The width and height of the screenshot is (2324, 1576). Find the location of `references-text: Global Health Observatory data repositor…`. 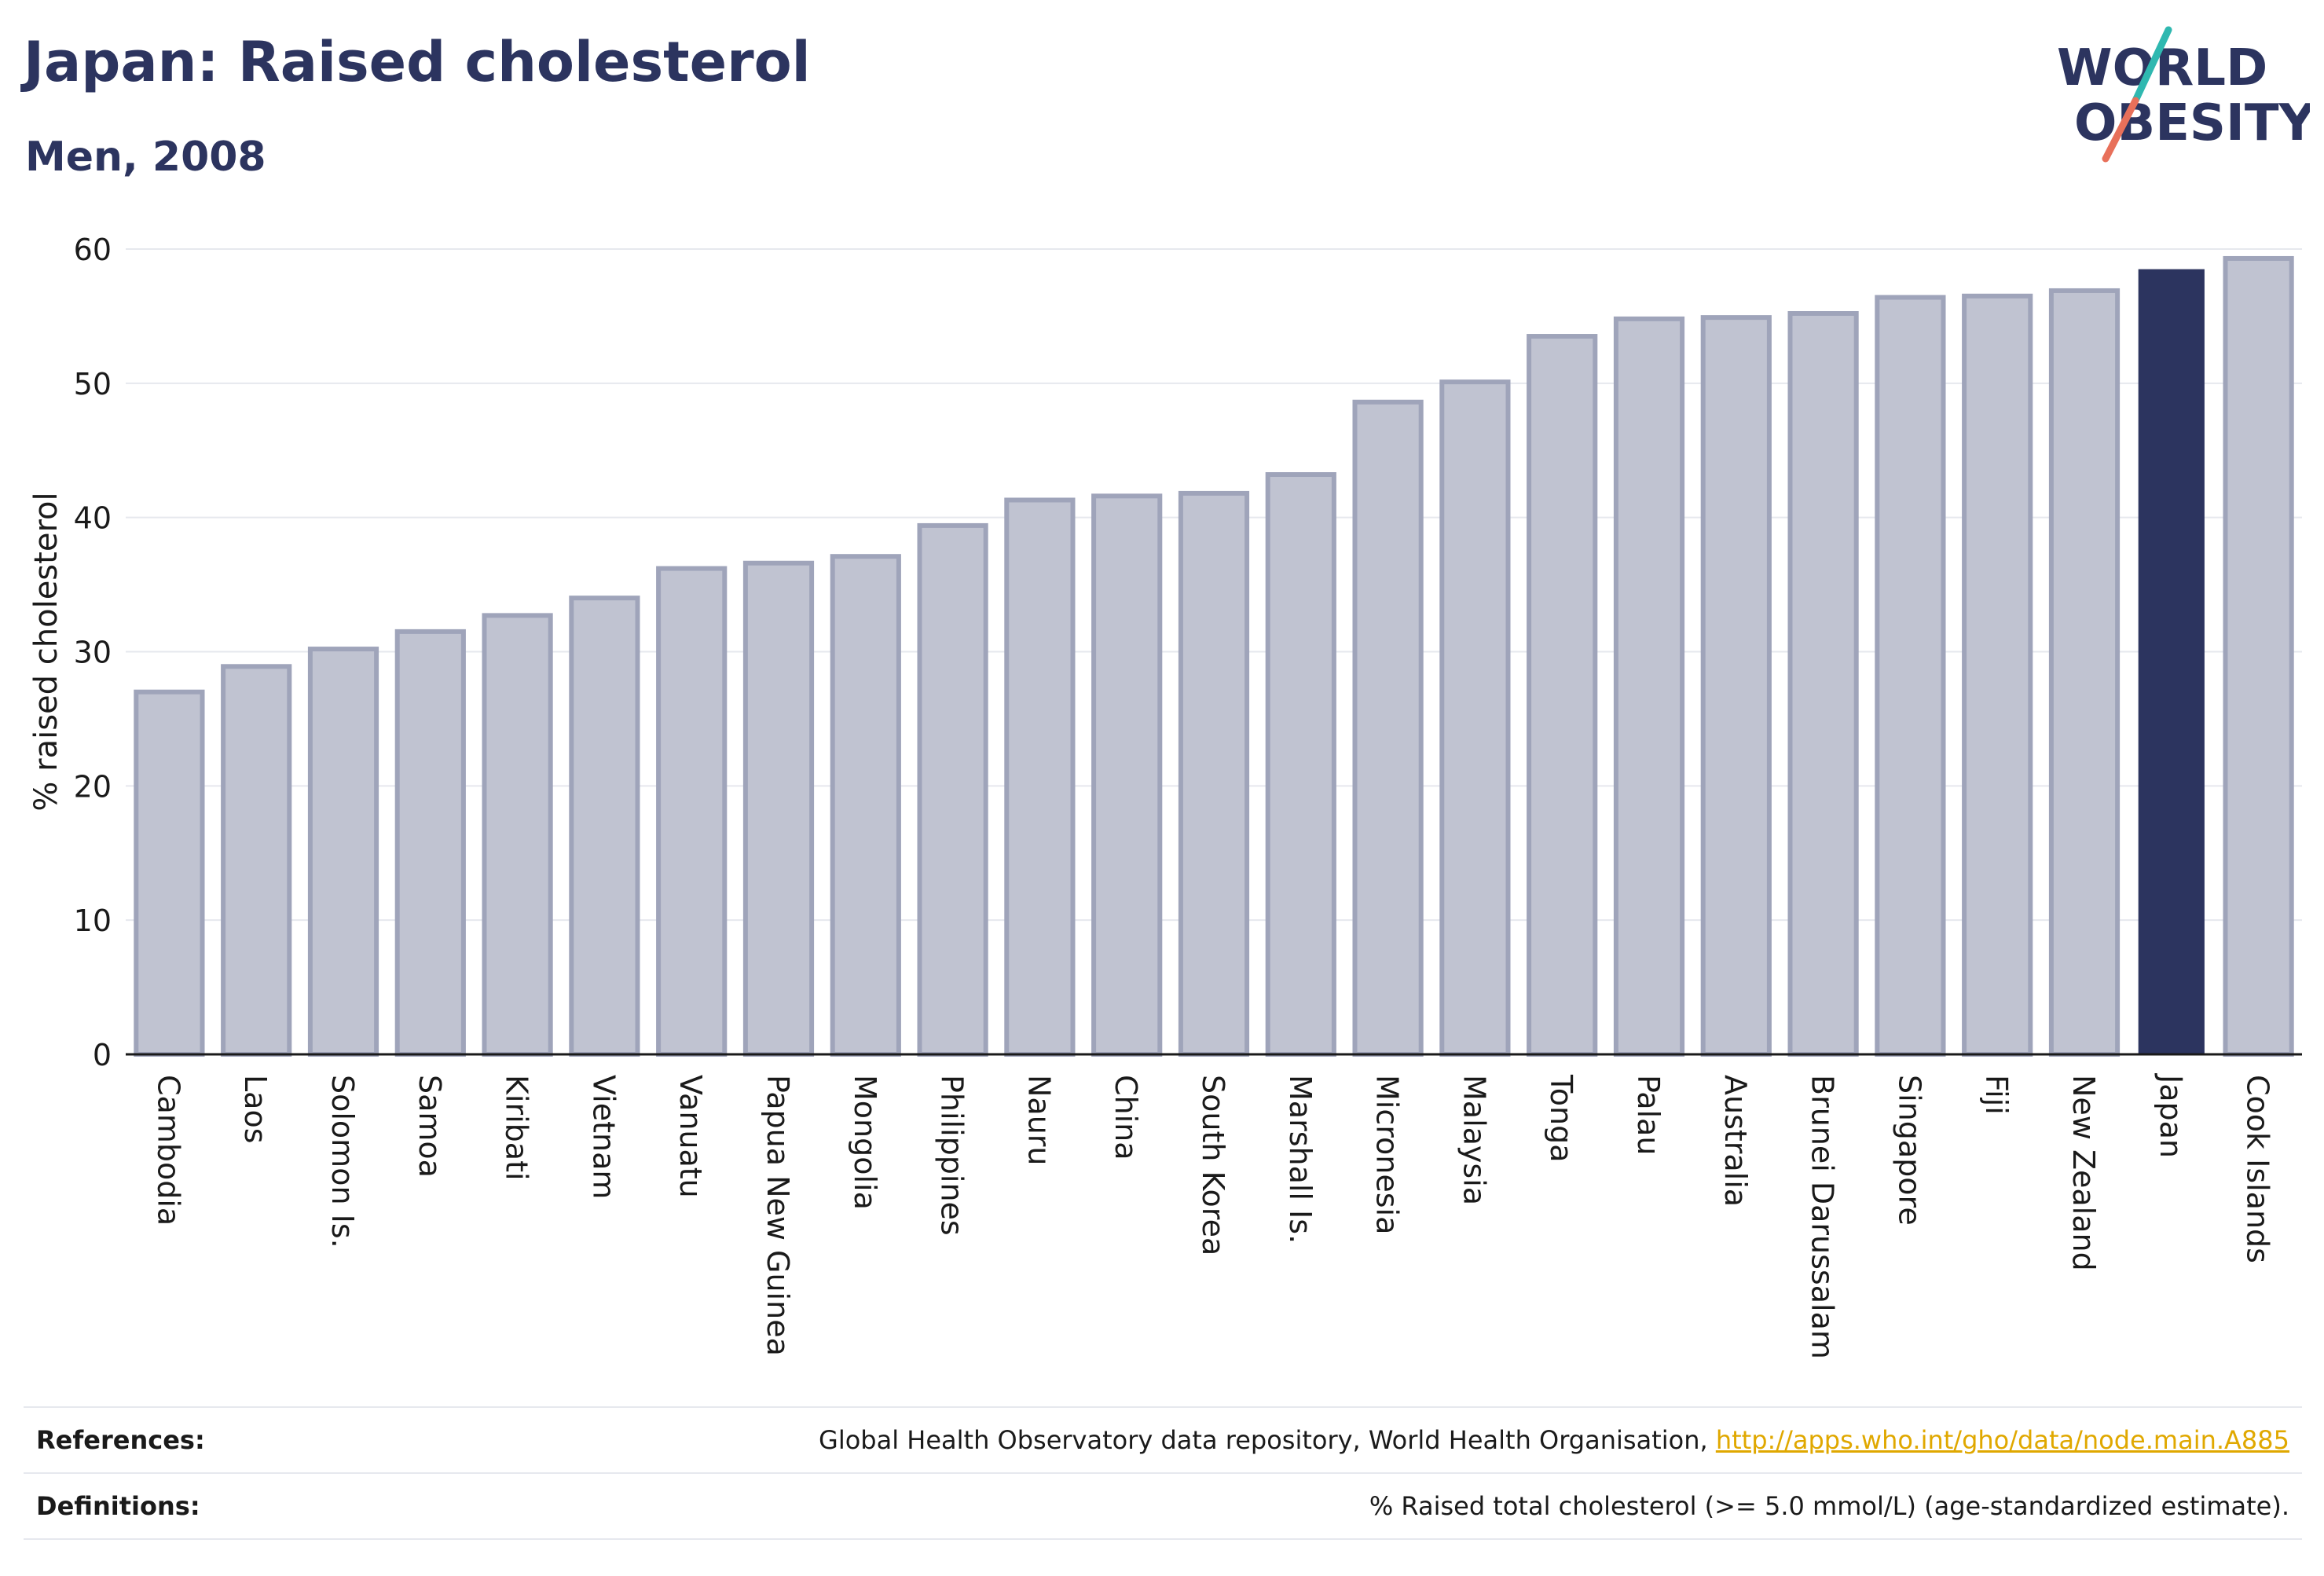

references-text: Global Health Observatory data repositor… is located at coordinates (1560, 1440).